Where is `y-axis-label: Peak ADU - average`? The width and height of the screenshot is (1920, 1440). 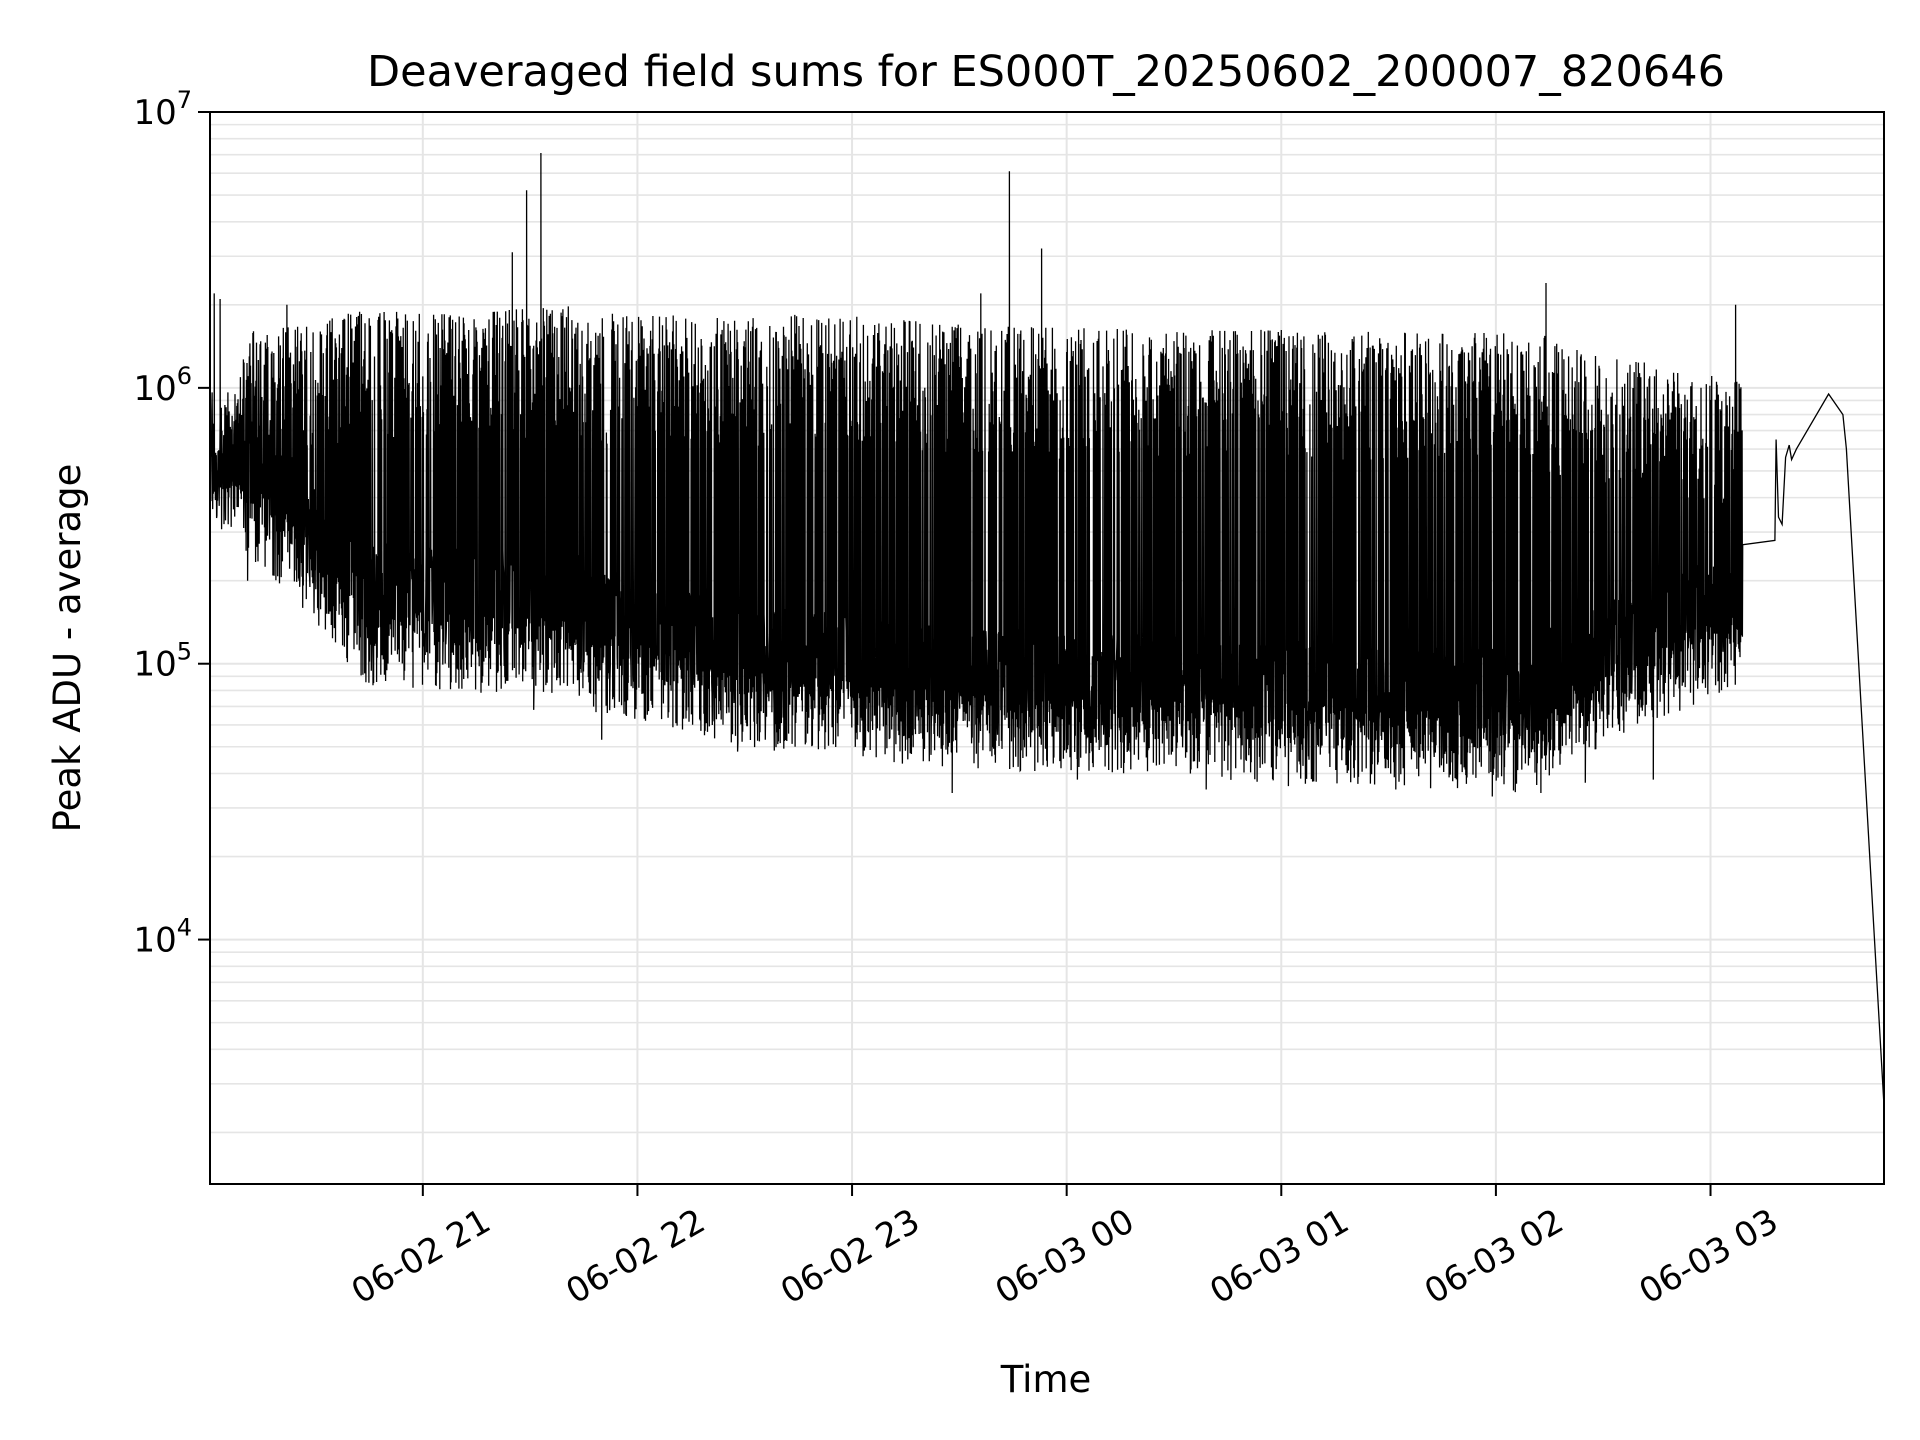 y-axis-label: Peak ADU - average is located at coordinates (67, 648).